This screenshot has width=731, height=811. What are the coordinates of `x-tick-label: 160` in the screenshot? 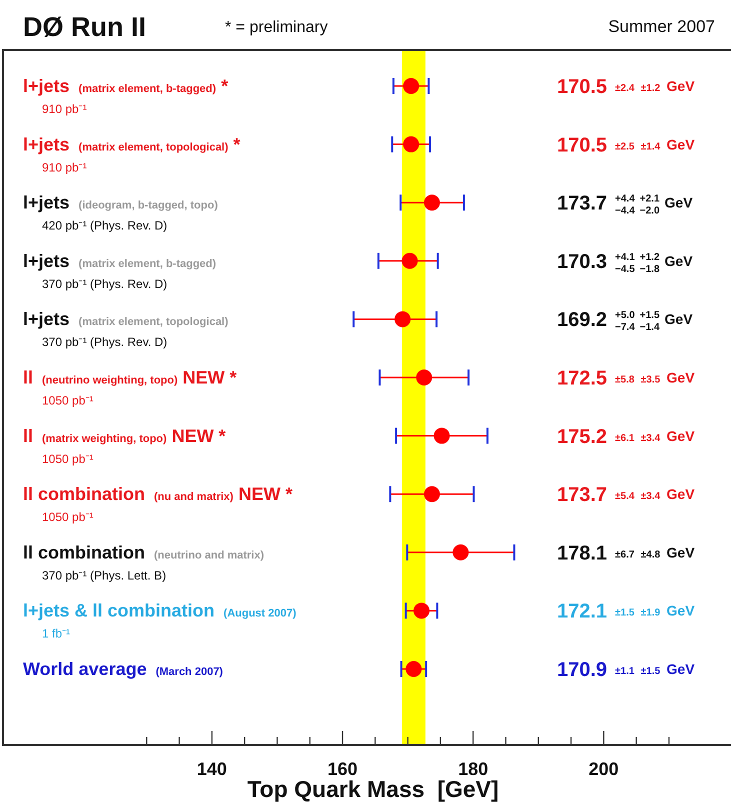 It's located at (342, 769).